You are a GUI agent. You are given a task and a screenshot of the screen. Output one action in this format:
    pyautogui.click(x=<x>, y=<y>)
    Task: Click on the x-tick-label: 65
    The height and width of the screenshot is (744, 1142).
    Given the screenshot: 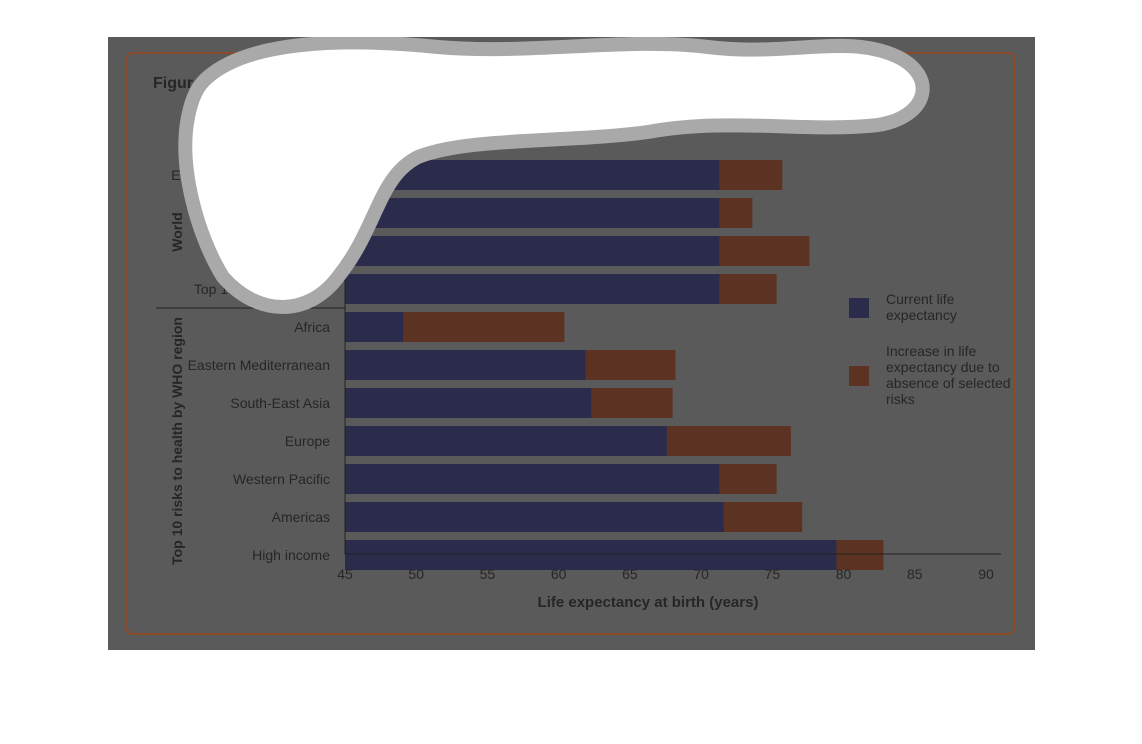 What is the action you would take?
    pyautogui.click(x=630, y=574)
    